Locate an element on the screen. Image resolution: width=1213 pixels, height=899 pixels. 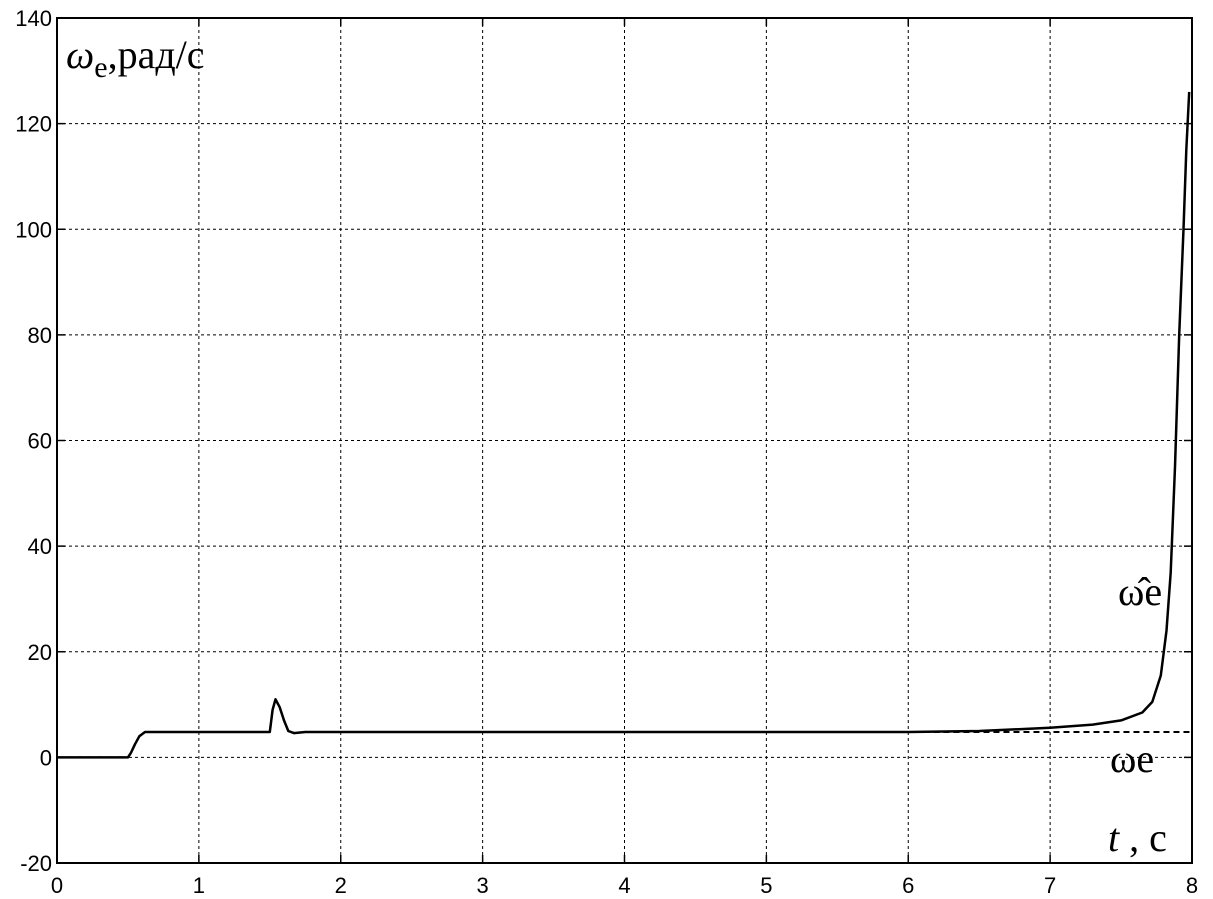
y-tick-label-2: 20 is located at coordinates (40, 652).